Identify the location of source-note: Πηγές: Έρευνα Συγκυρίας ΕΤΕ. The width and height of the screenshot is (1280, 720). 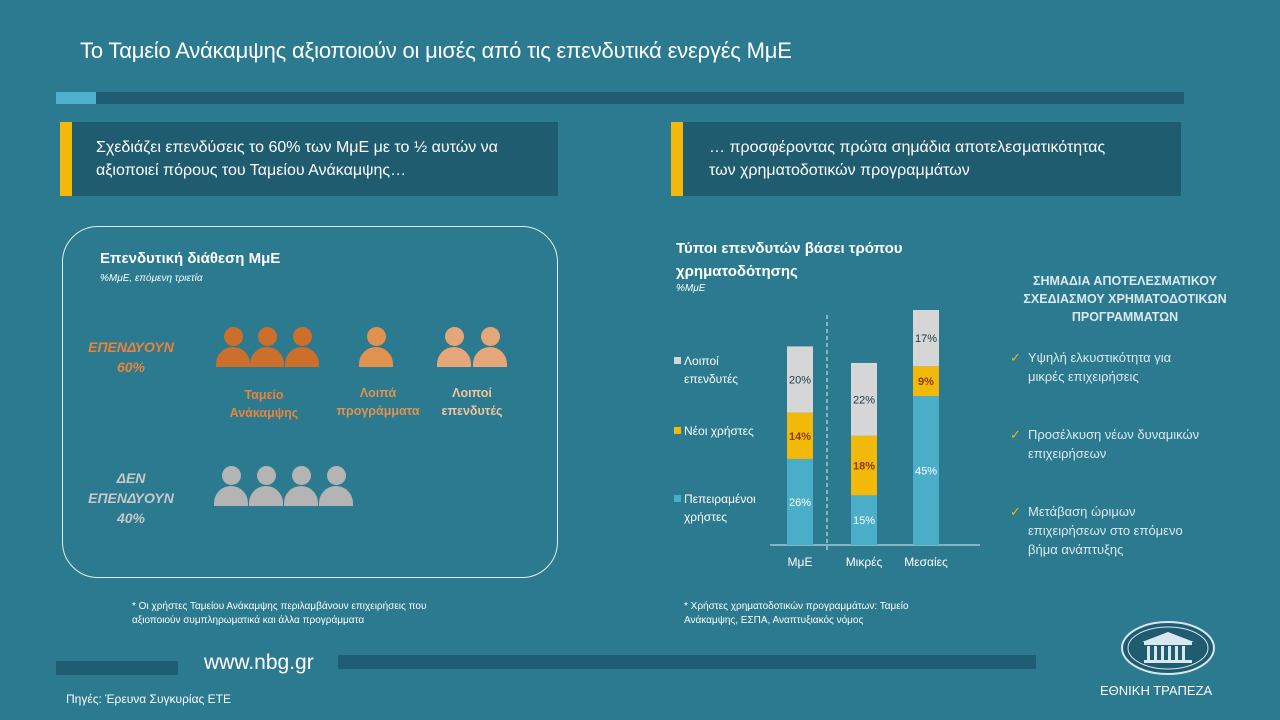
(148, 699).